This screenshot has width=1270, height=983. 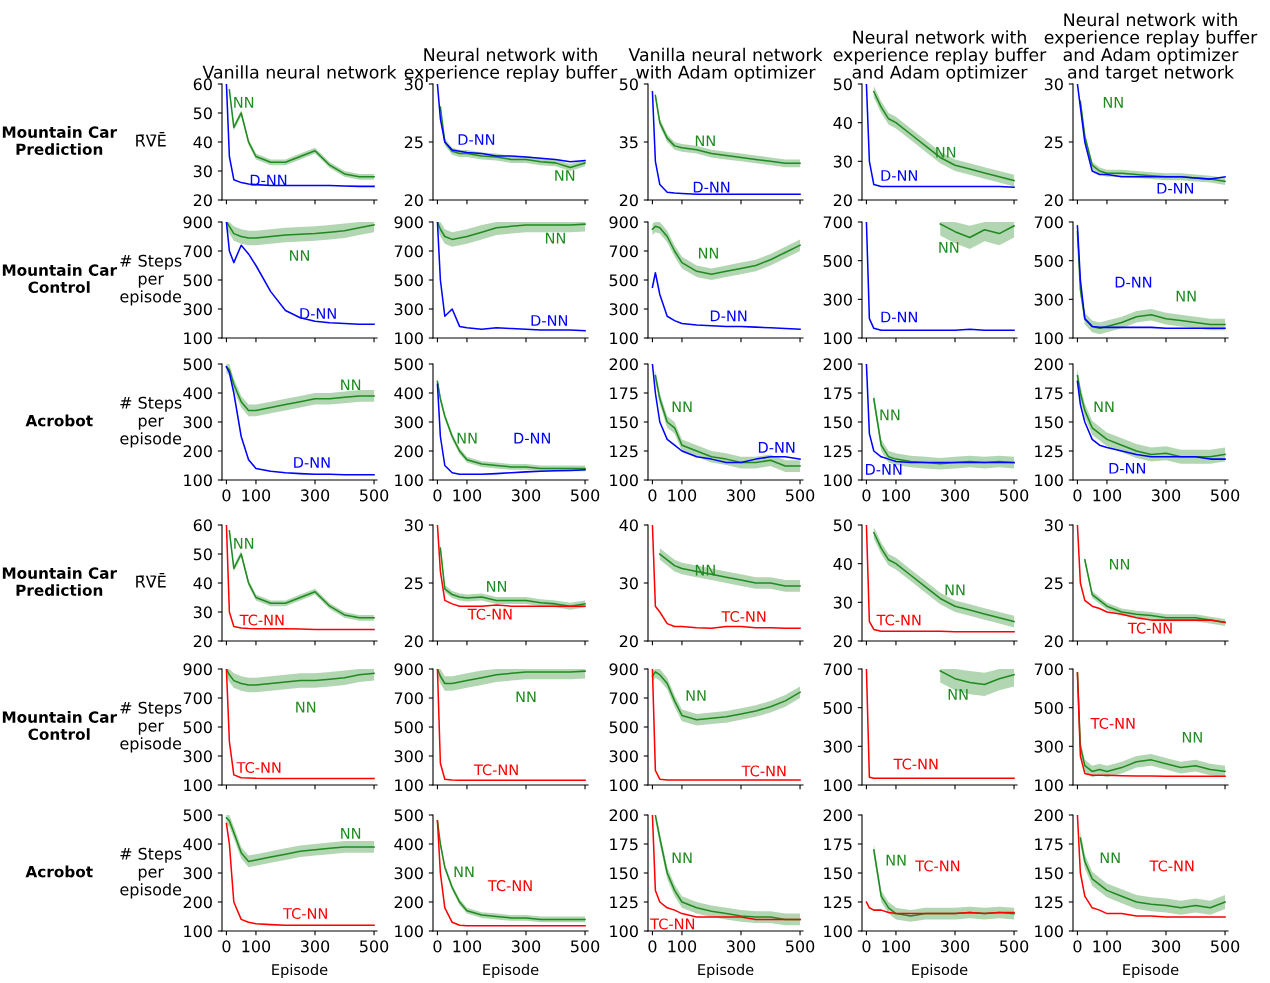 I want to click on x-axis-title: Episode, so click(x=1151, y=970).